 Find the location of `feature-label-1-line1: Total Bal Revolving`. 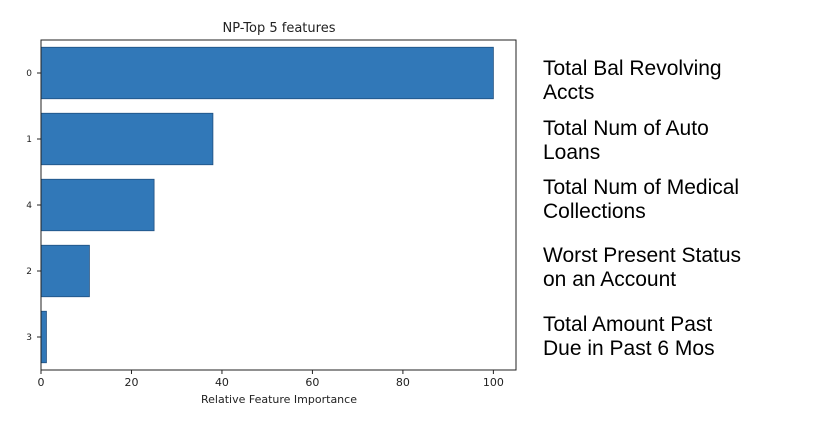

feature-label-1-line1: Total Bal Revolving is located at coordinates (632, 68).